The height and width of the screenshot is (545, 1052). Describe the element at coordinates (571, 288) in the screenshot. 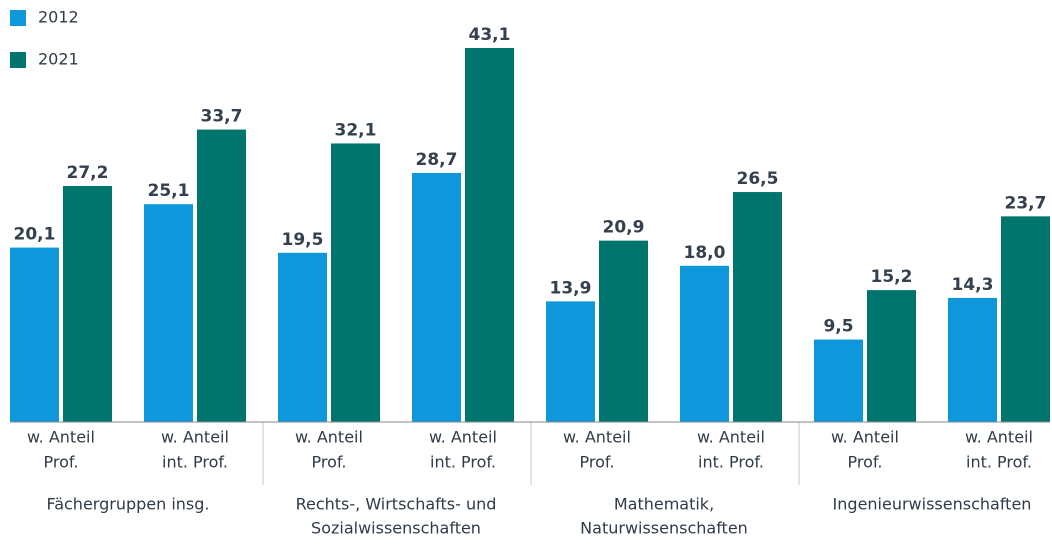

I see `value-label: 13,9` at that location.